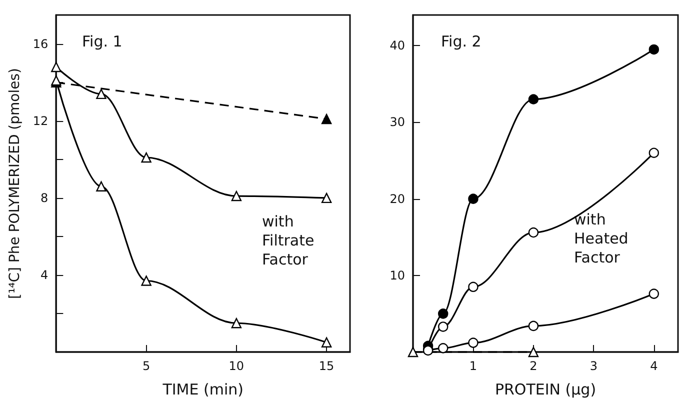 This screenshot has height=403, width=682. What do you see at coordinates (473, 366) in the screenshot?
I see `x-tick-label: 1` at bounding box center [473, 366].